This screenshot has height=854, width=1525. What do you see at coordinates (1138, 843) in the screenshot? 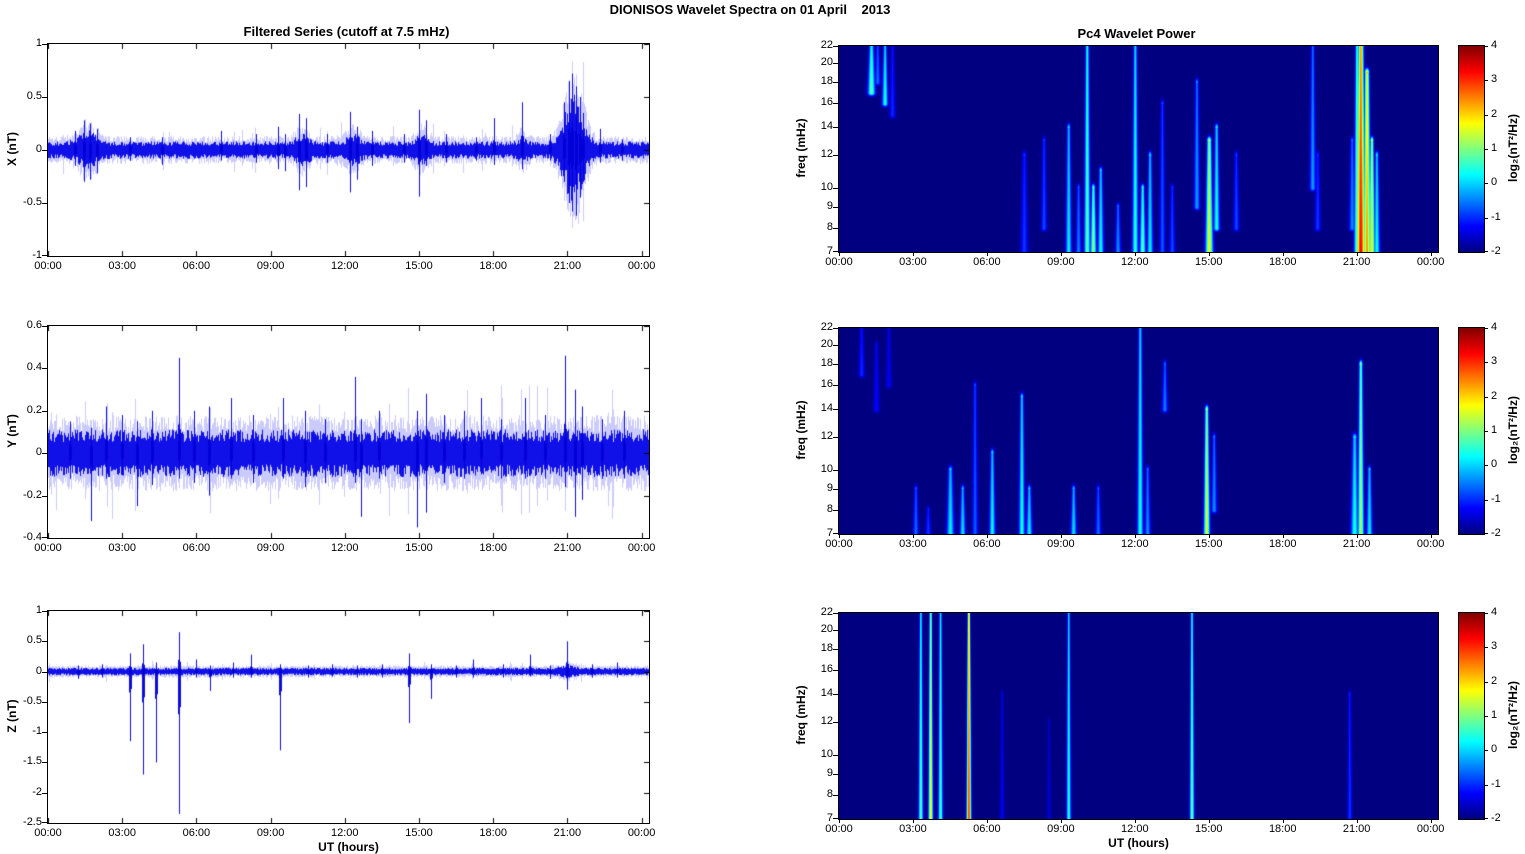
I see `right-x-axis-label: UT (hours)` at bounding box center [1138, 843].